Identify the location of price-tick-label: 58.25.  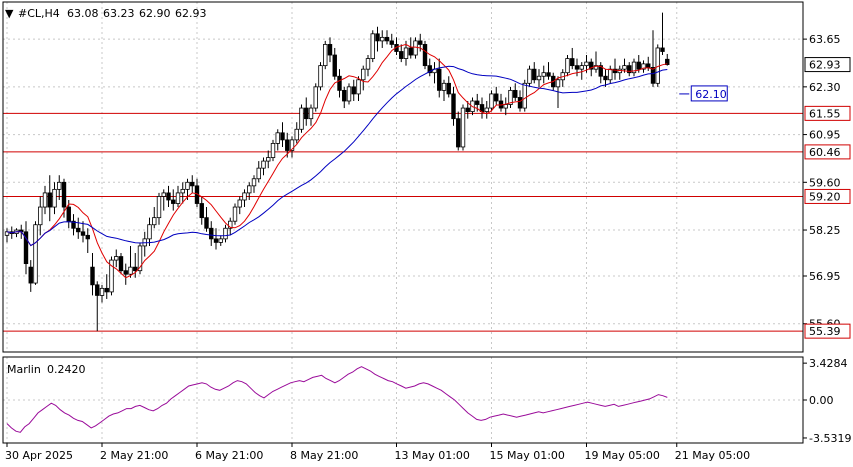
(825, 230).